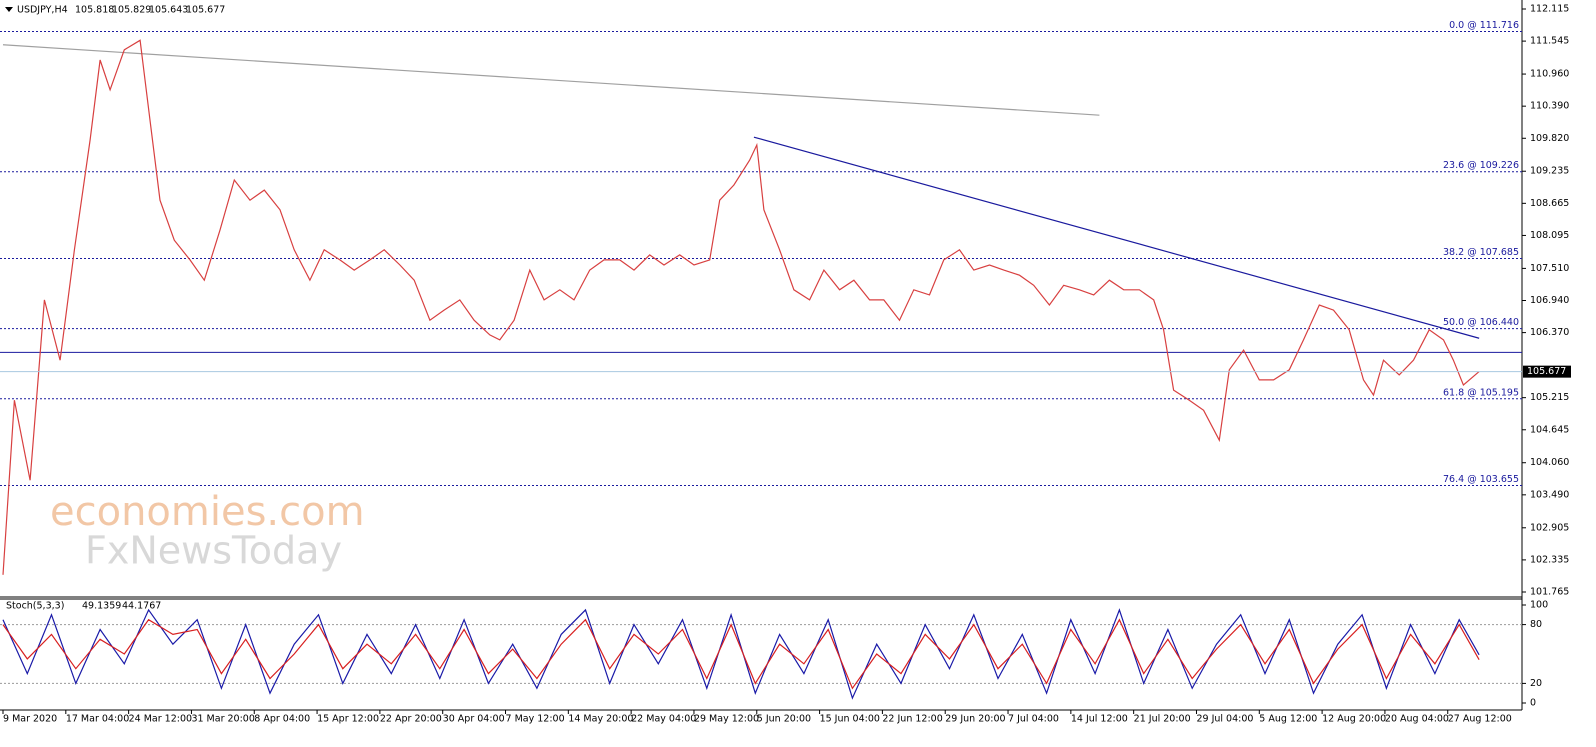 Image resolution: width=1596 pixels, height=747 pixels. What do you see at coordinates (1549, 429) in the screenshot?
I see `y-tick-label: 104.645` at bounding box center [1549, 429].